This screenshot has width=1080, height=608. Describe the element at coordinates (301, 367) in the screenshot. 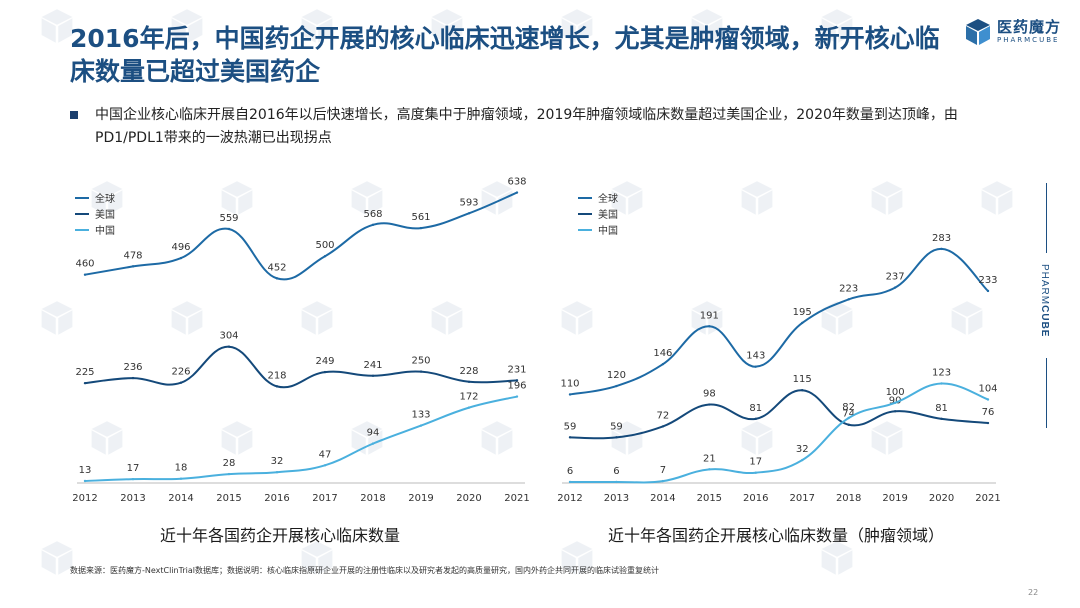

I see `series-line-usa` at that location.